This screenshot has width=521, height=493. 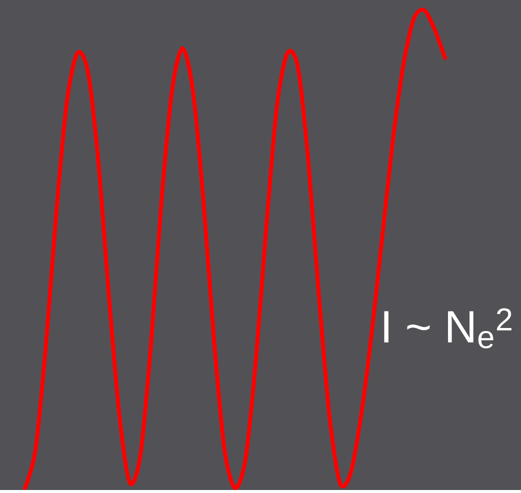 I want to click on annotation: I ~ N$_{e}$$^{2}$, so click(x=448, y=328).